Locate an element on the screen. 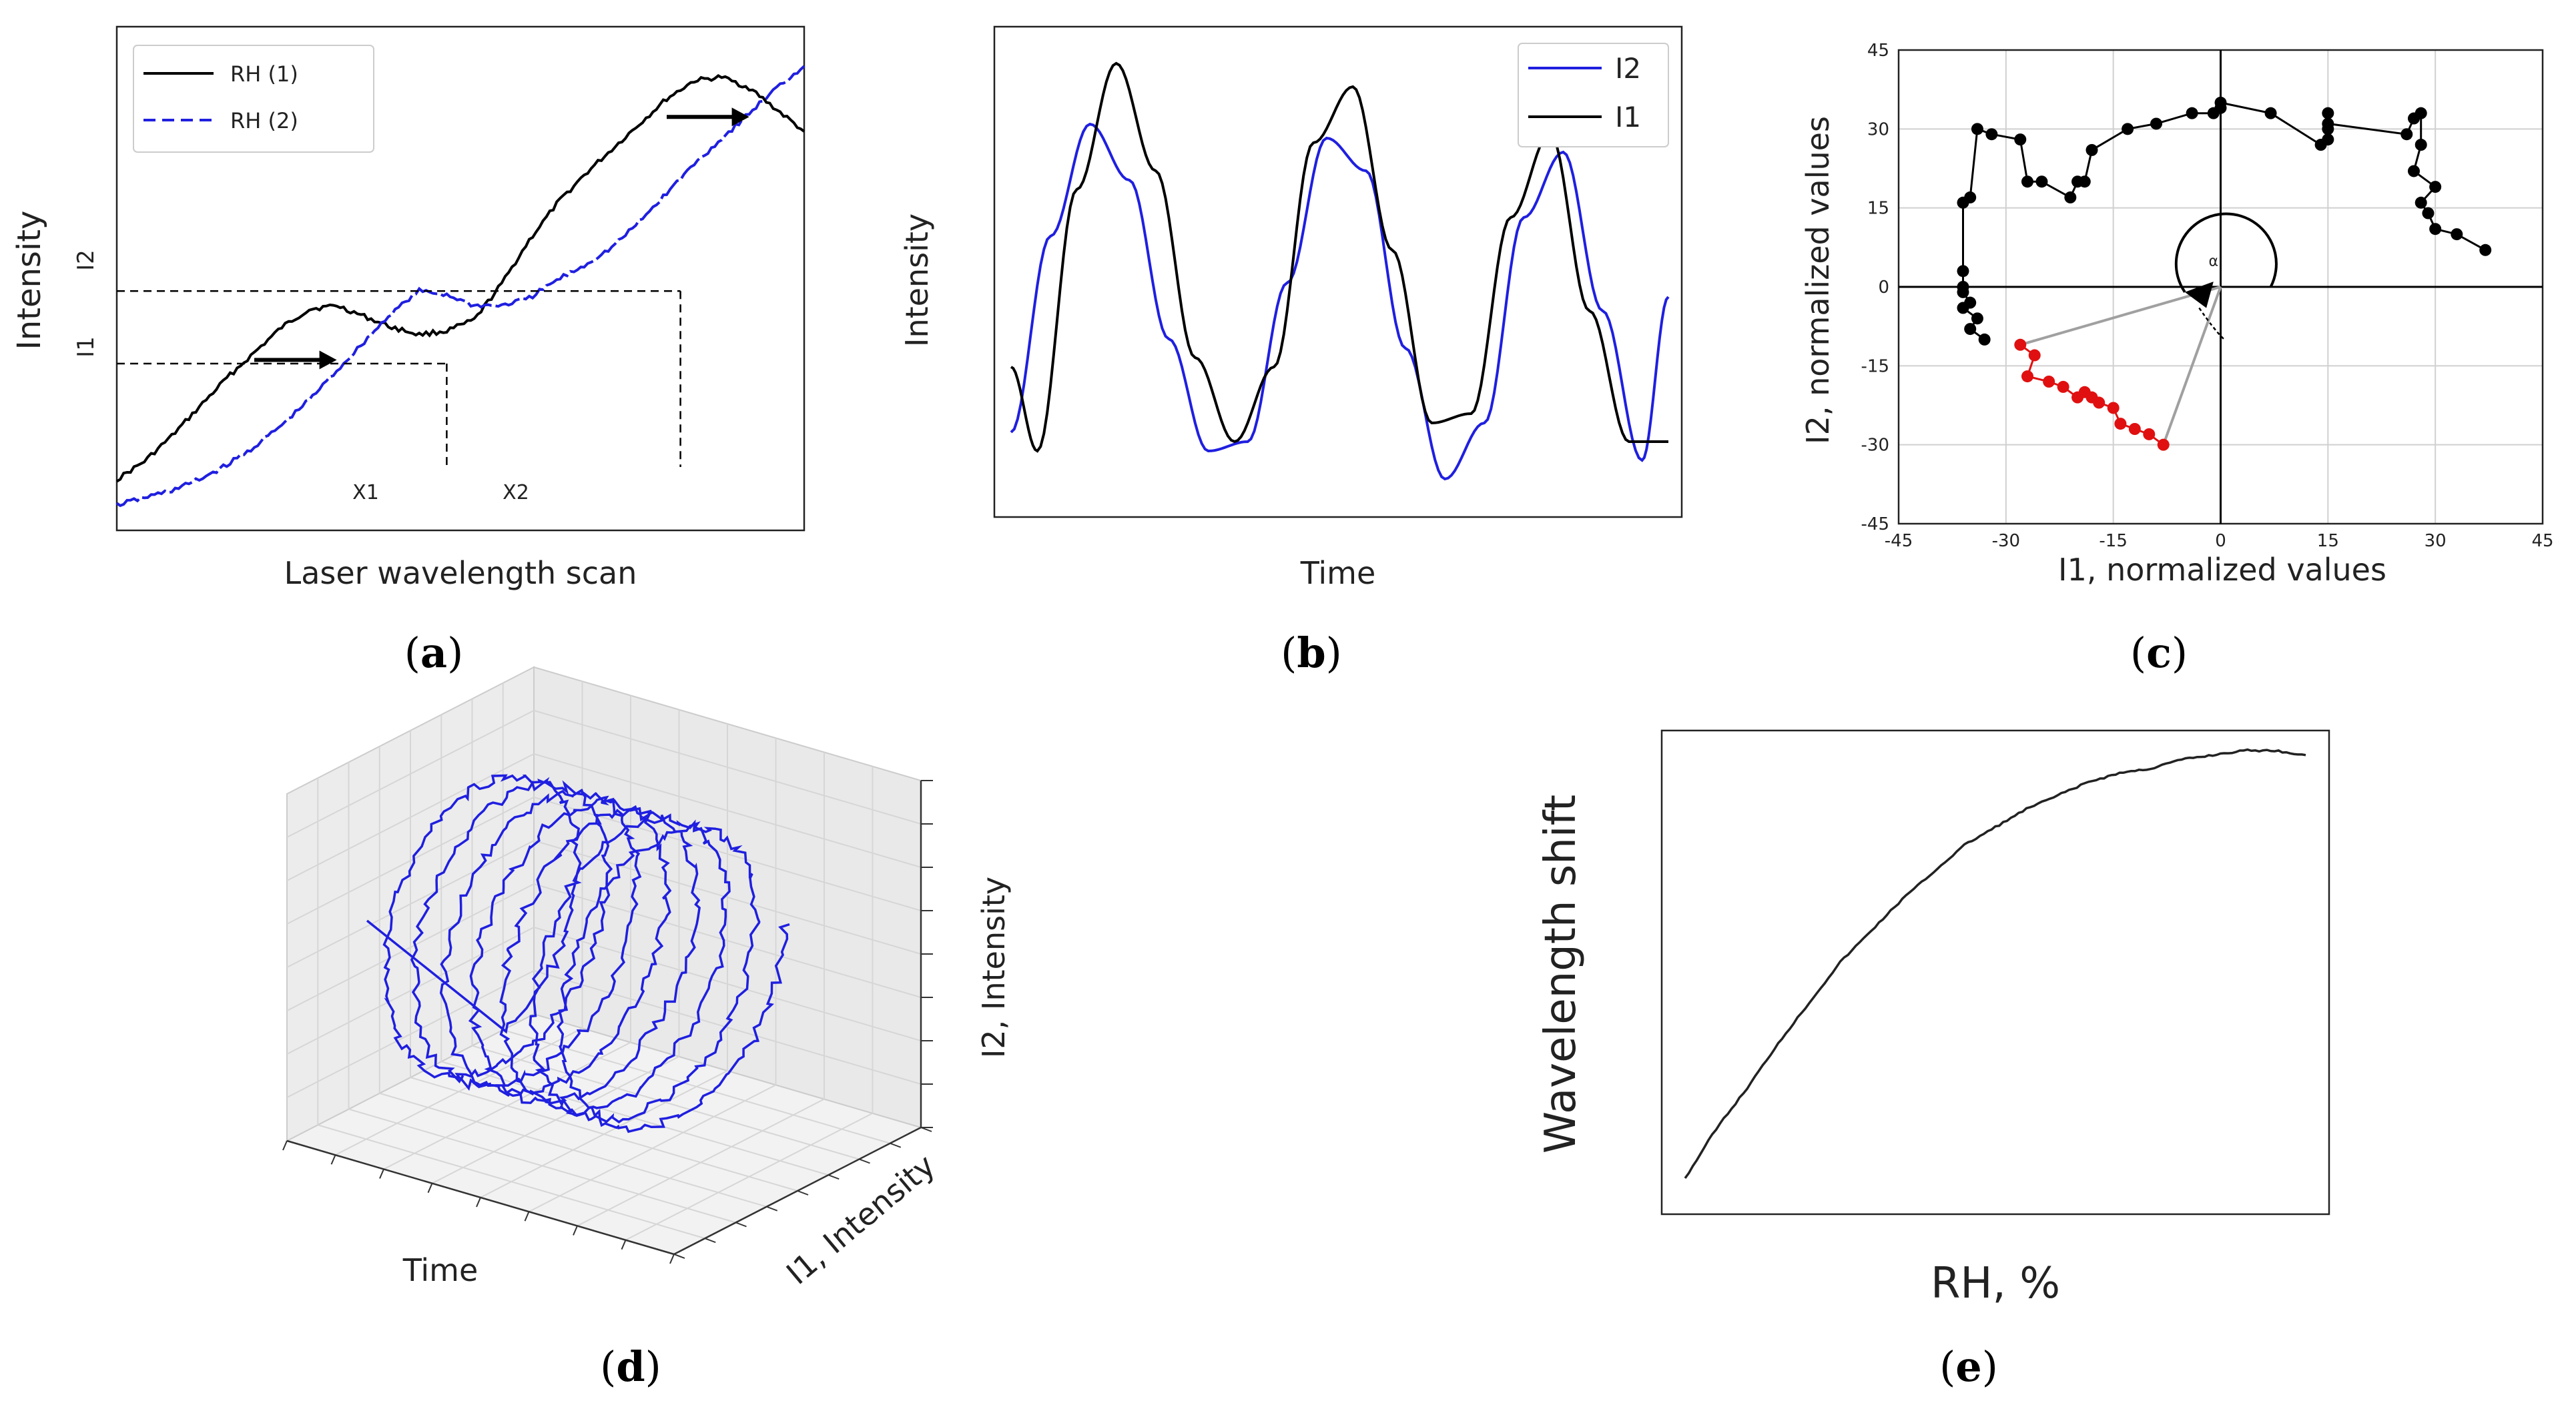 The height and width of the screenshot is (1405, 2576). panel-c-alpha-label: α is located at coordinates (2214, 261).